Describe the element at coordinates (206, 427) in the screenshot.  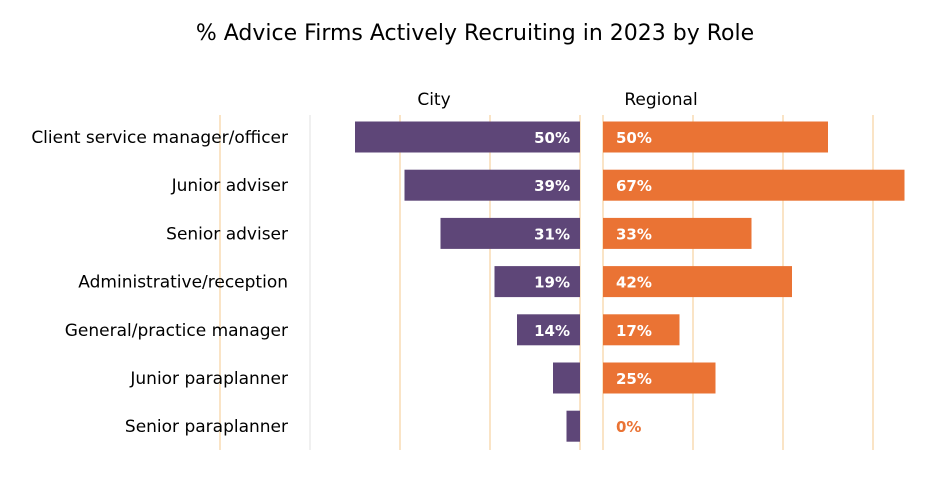
I see `category-label: Senior paraplanner` at that location.